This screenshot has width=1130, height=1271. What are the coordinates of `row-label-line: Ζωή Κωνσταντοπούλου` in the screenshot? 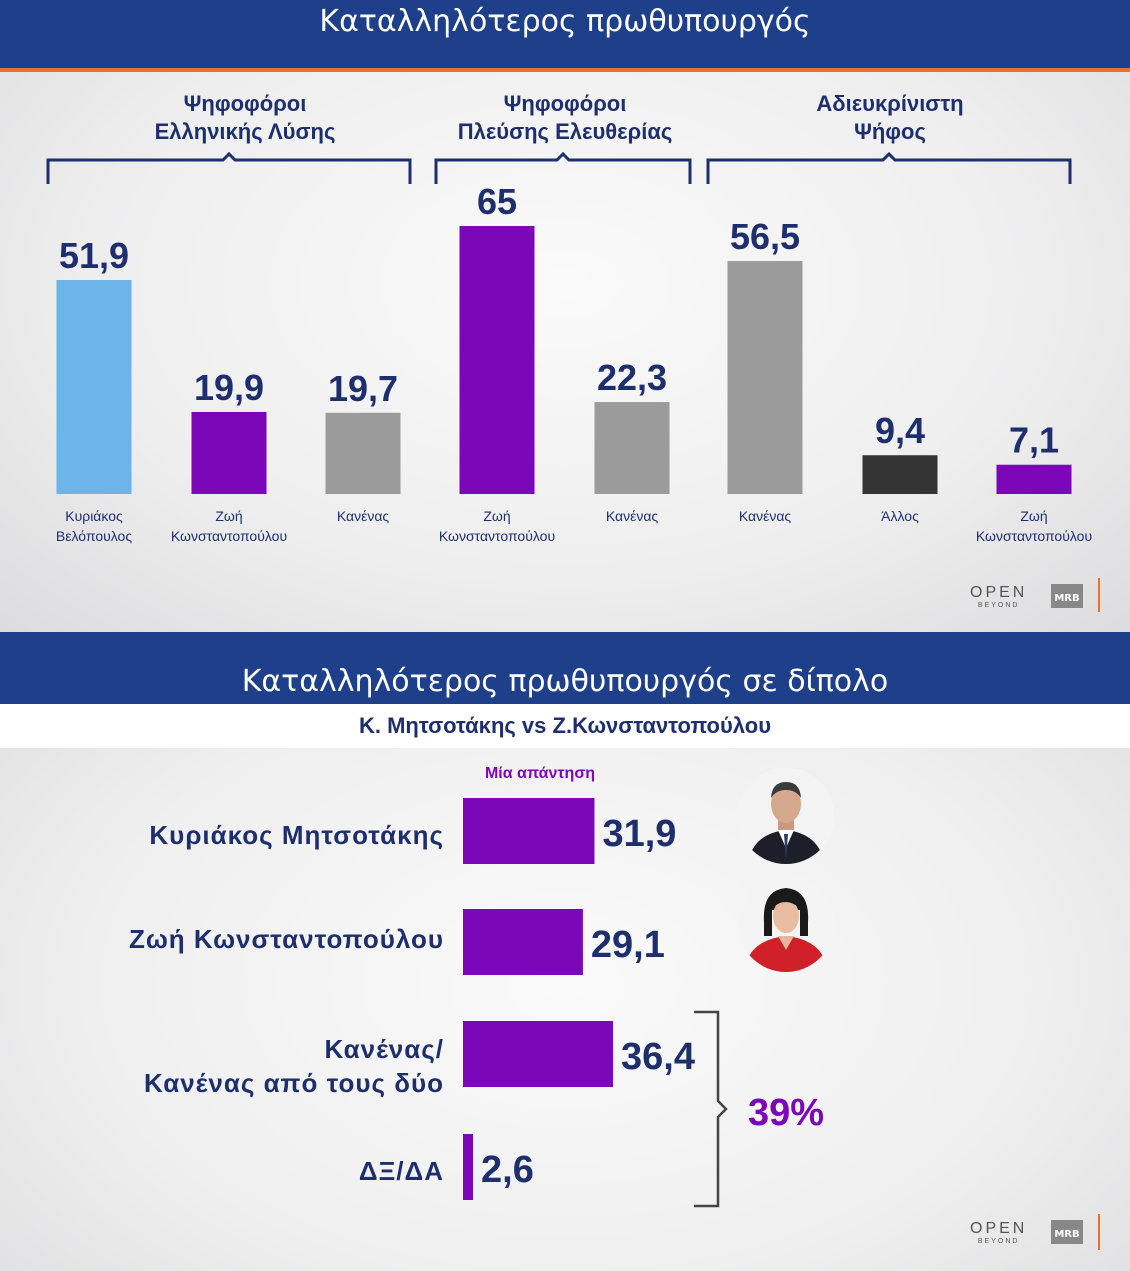 It's located at (286, 939).